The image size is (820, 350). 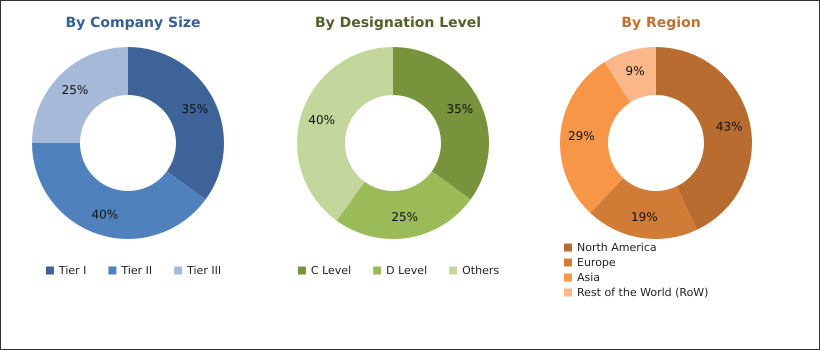 What do you see at coordinates (481, 270) in the screenshot?
I see `legend-label: Others` at bounding box center [481, 270].